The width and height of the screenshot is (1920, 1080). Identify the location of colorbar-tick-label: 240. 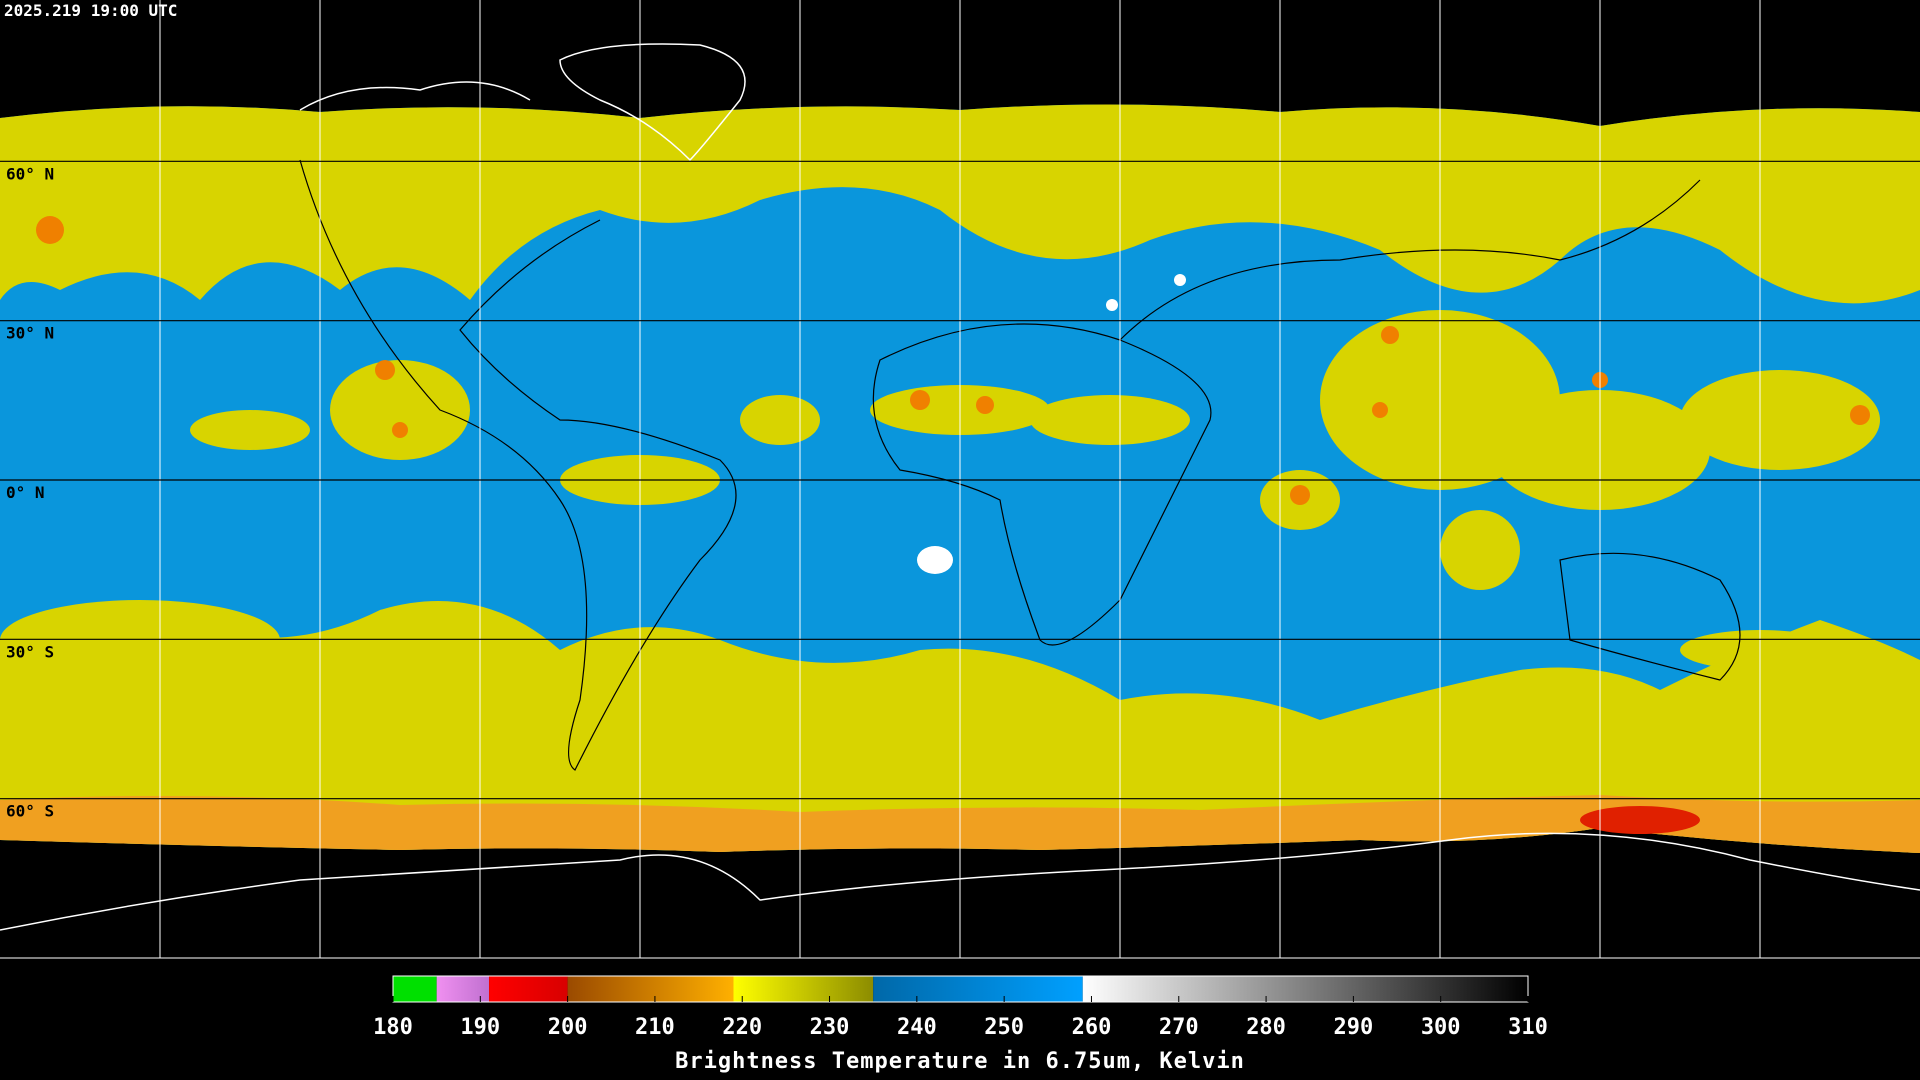
(917, 1027).